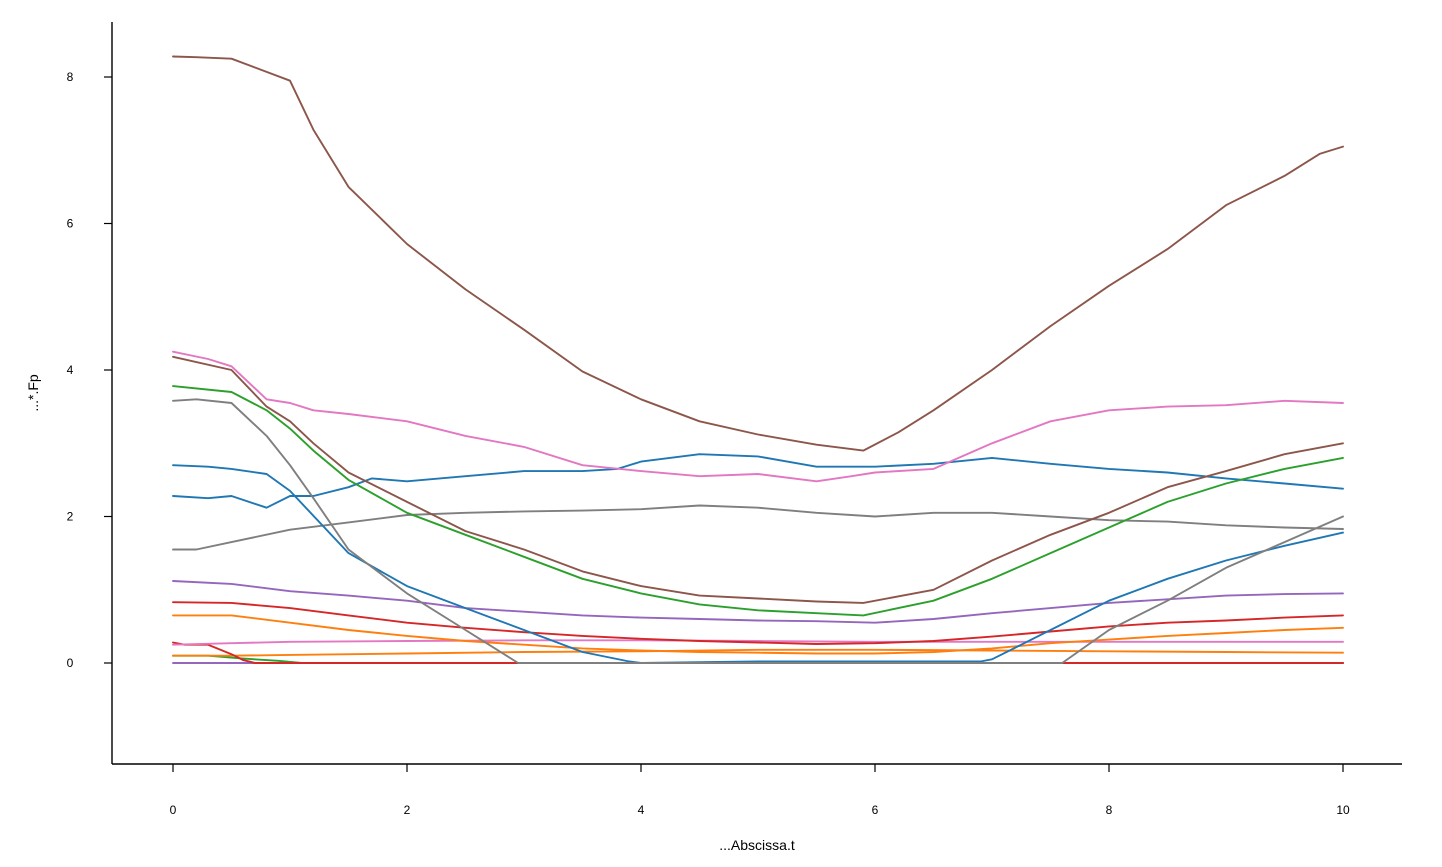 Image resolution: width=1442 pixels, height=867 pixels. Describe the element at coordinates (70, 370) in the screenshot. I see `y-tick-label: 4` at that location.